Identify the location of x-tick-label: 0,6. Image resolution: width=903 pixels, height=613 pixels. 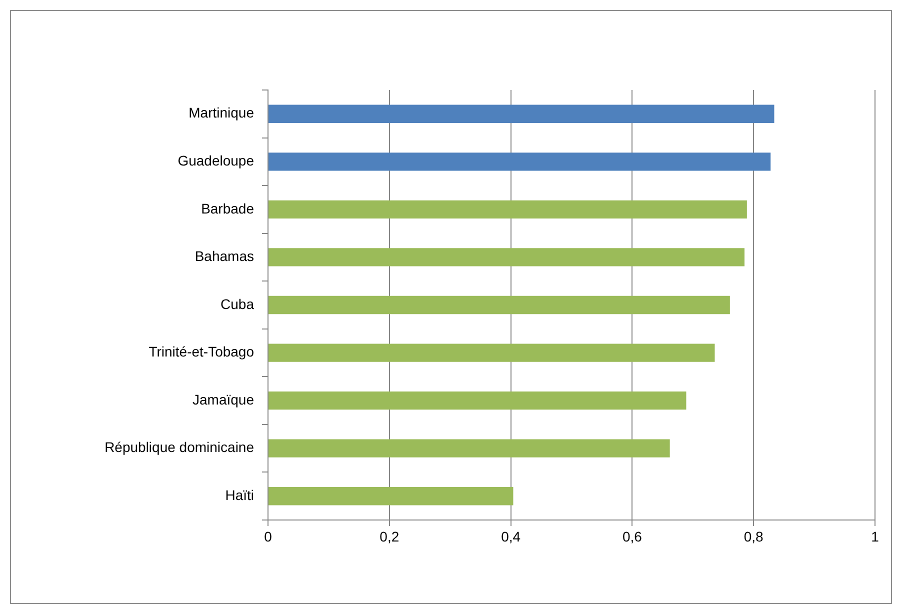
(632, 536).